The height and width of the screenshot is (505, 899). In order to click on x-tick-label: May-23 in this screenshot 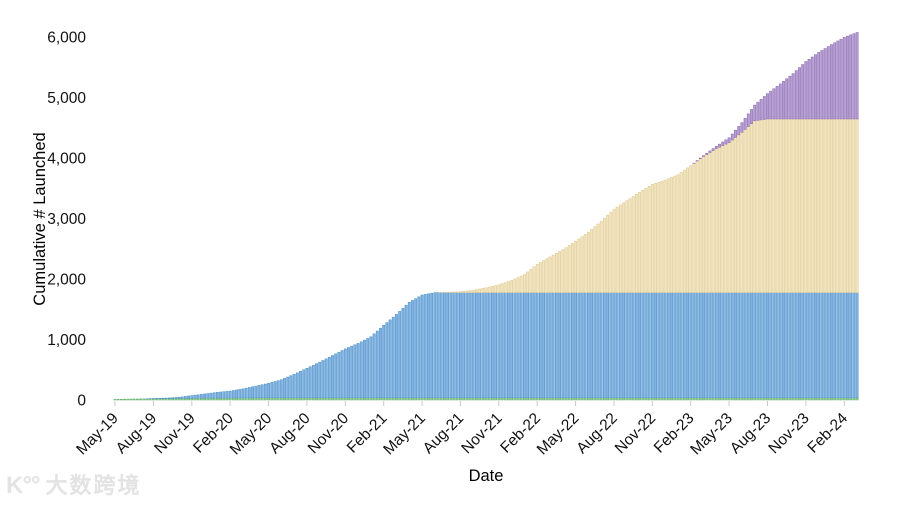, I will do `click(711, 434)`.